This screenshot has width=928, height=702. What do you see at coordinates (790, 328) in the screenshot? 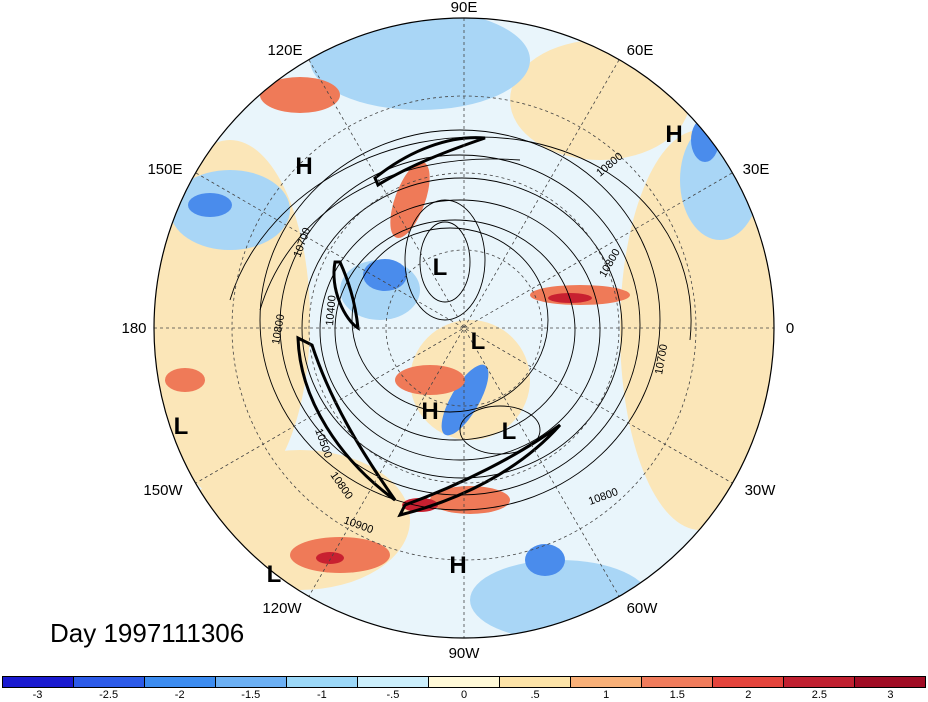
I see `lon-label-0: 0` at bounding box center [790, 328].